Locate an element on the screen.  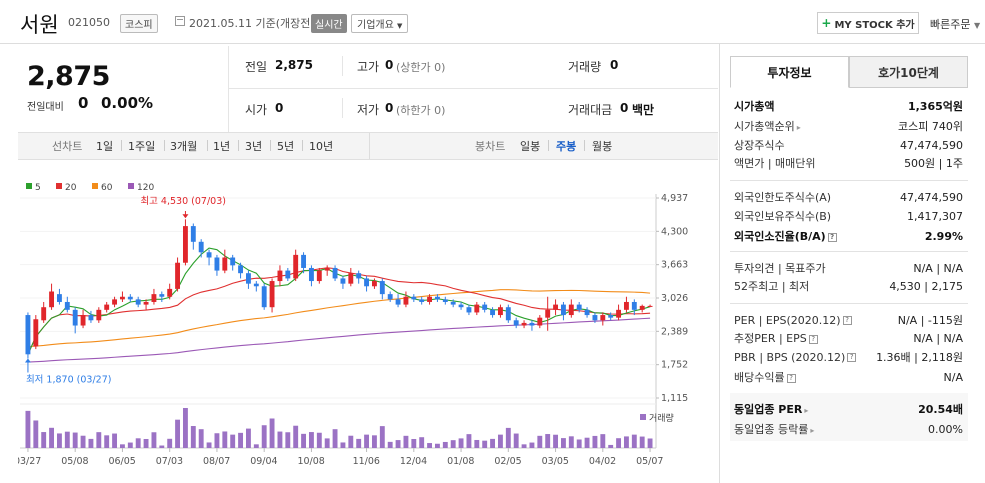
y-tick-label: 3,663 is located at coordinates (674, 265).